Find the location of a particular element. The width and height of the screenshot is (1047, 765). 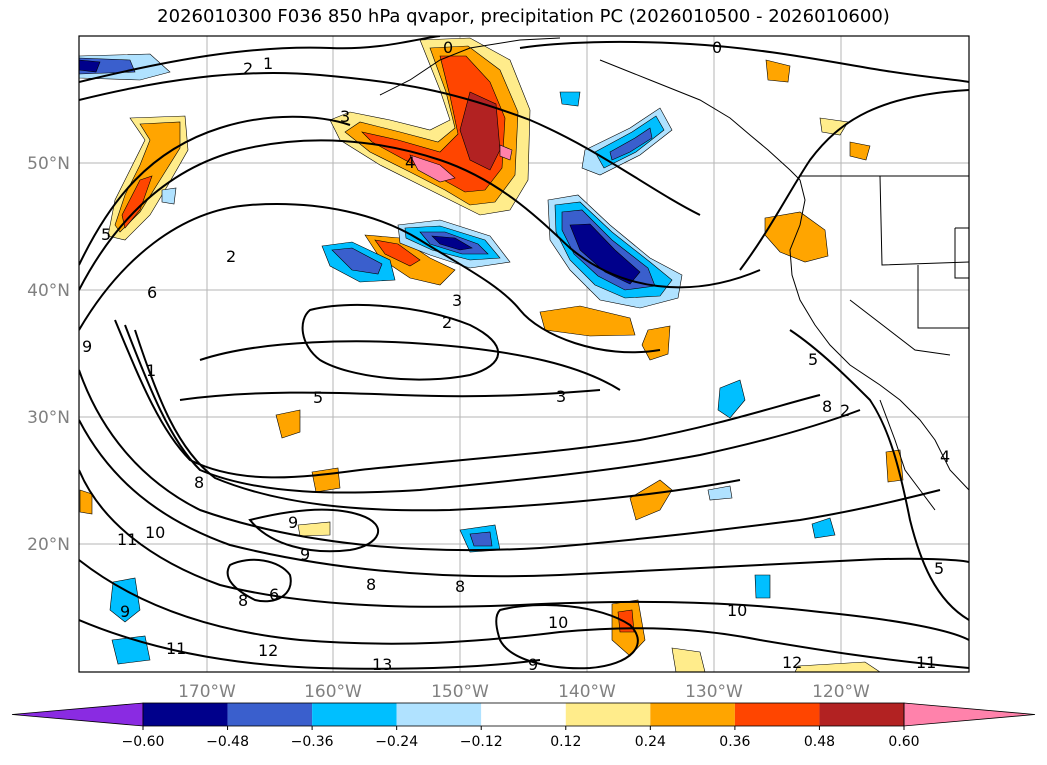

lon-label: 150°W is located at coordinates (460, 692).